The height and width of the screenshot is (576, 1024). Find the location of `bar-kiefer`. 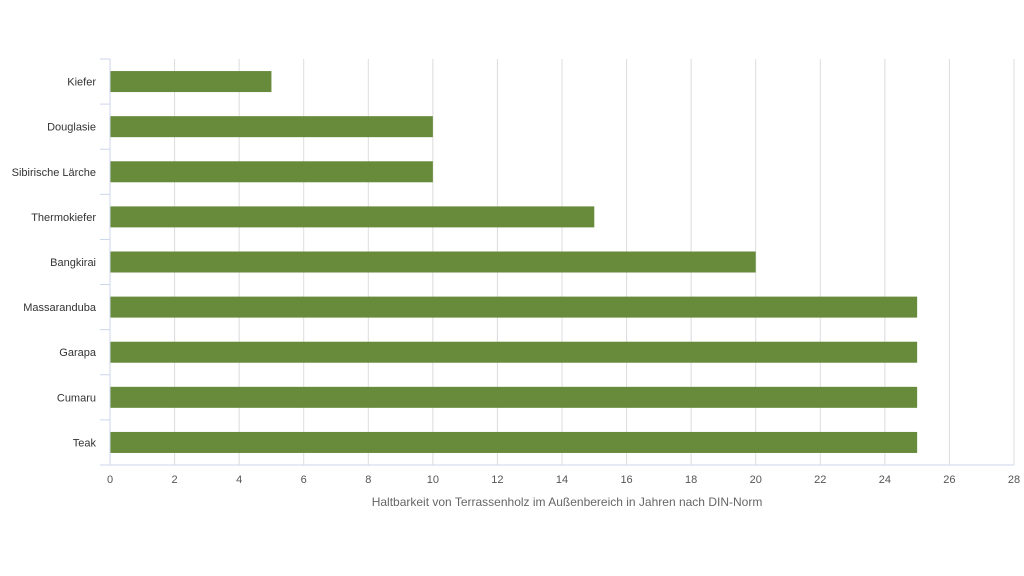

bar-kiefer is located at coordinates (191, 82).